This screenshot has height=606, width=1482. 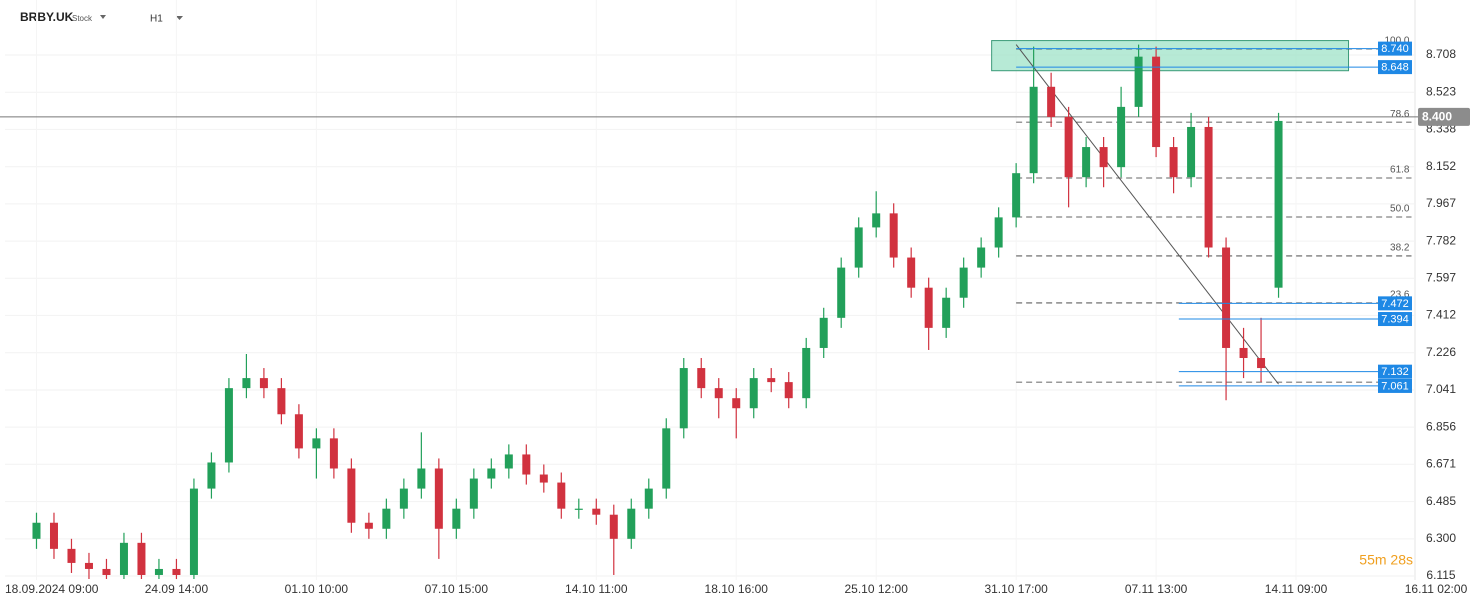 What do you see at coordinates (1441, 538) in the screenshot?
I see `y-tick-label: 6.300` at bounding box center [1441, 538].